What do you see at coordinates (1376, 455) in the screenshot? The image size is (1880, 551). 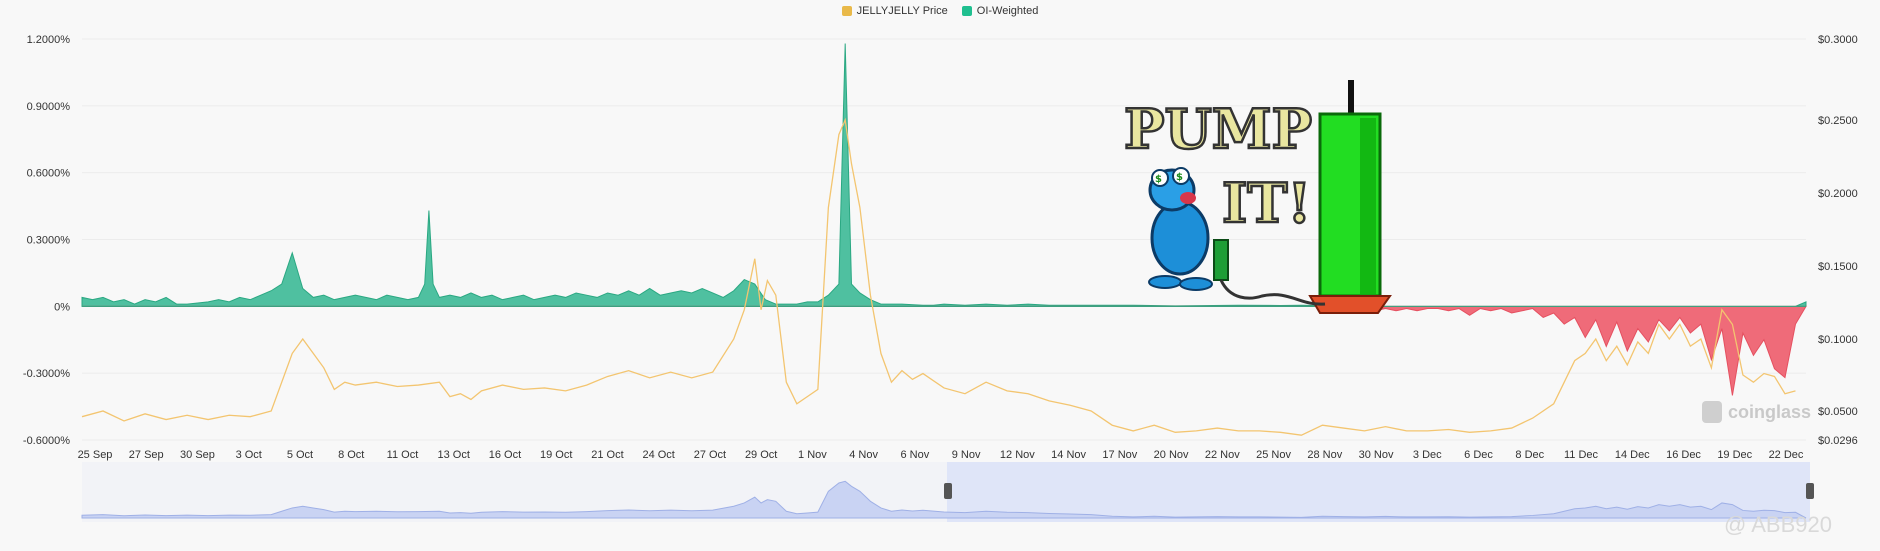 I see `x-tick-label: 30 Nov` at bounding box center [1376, 455].